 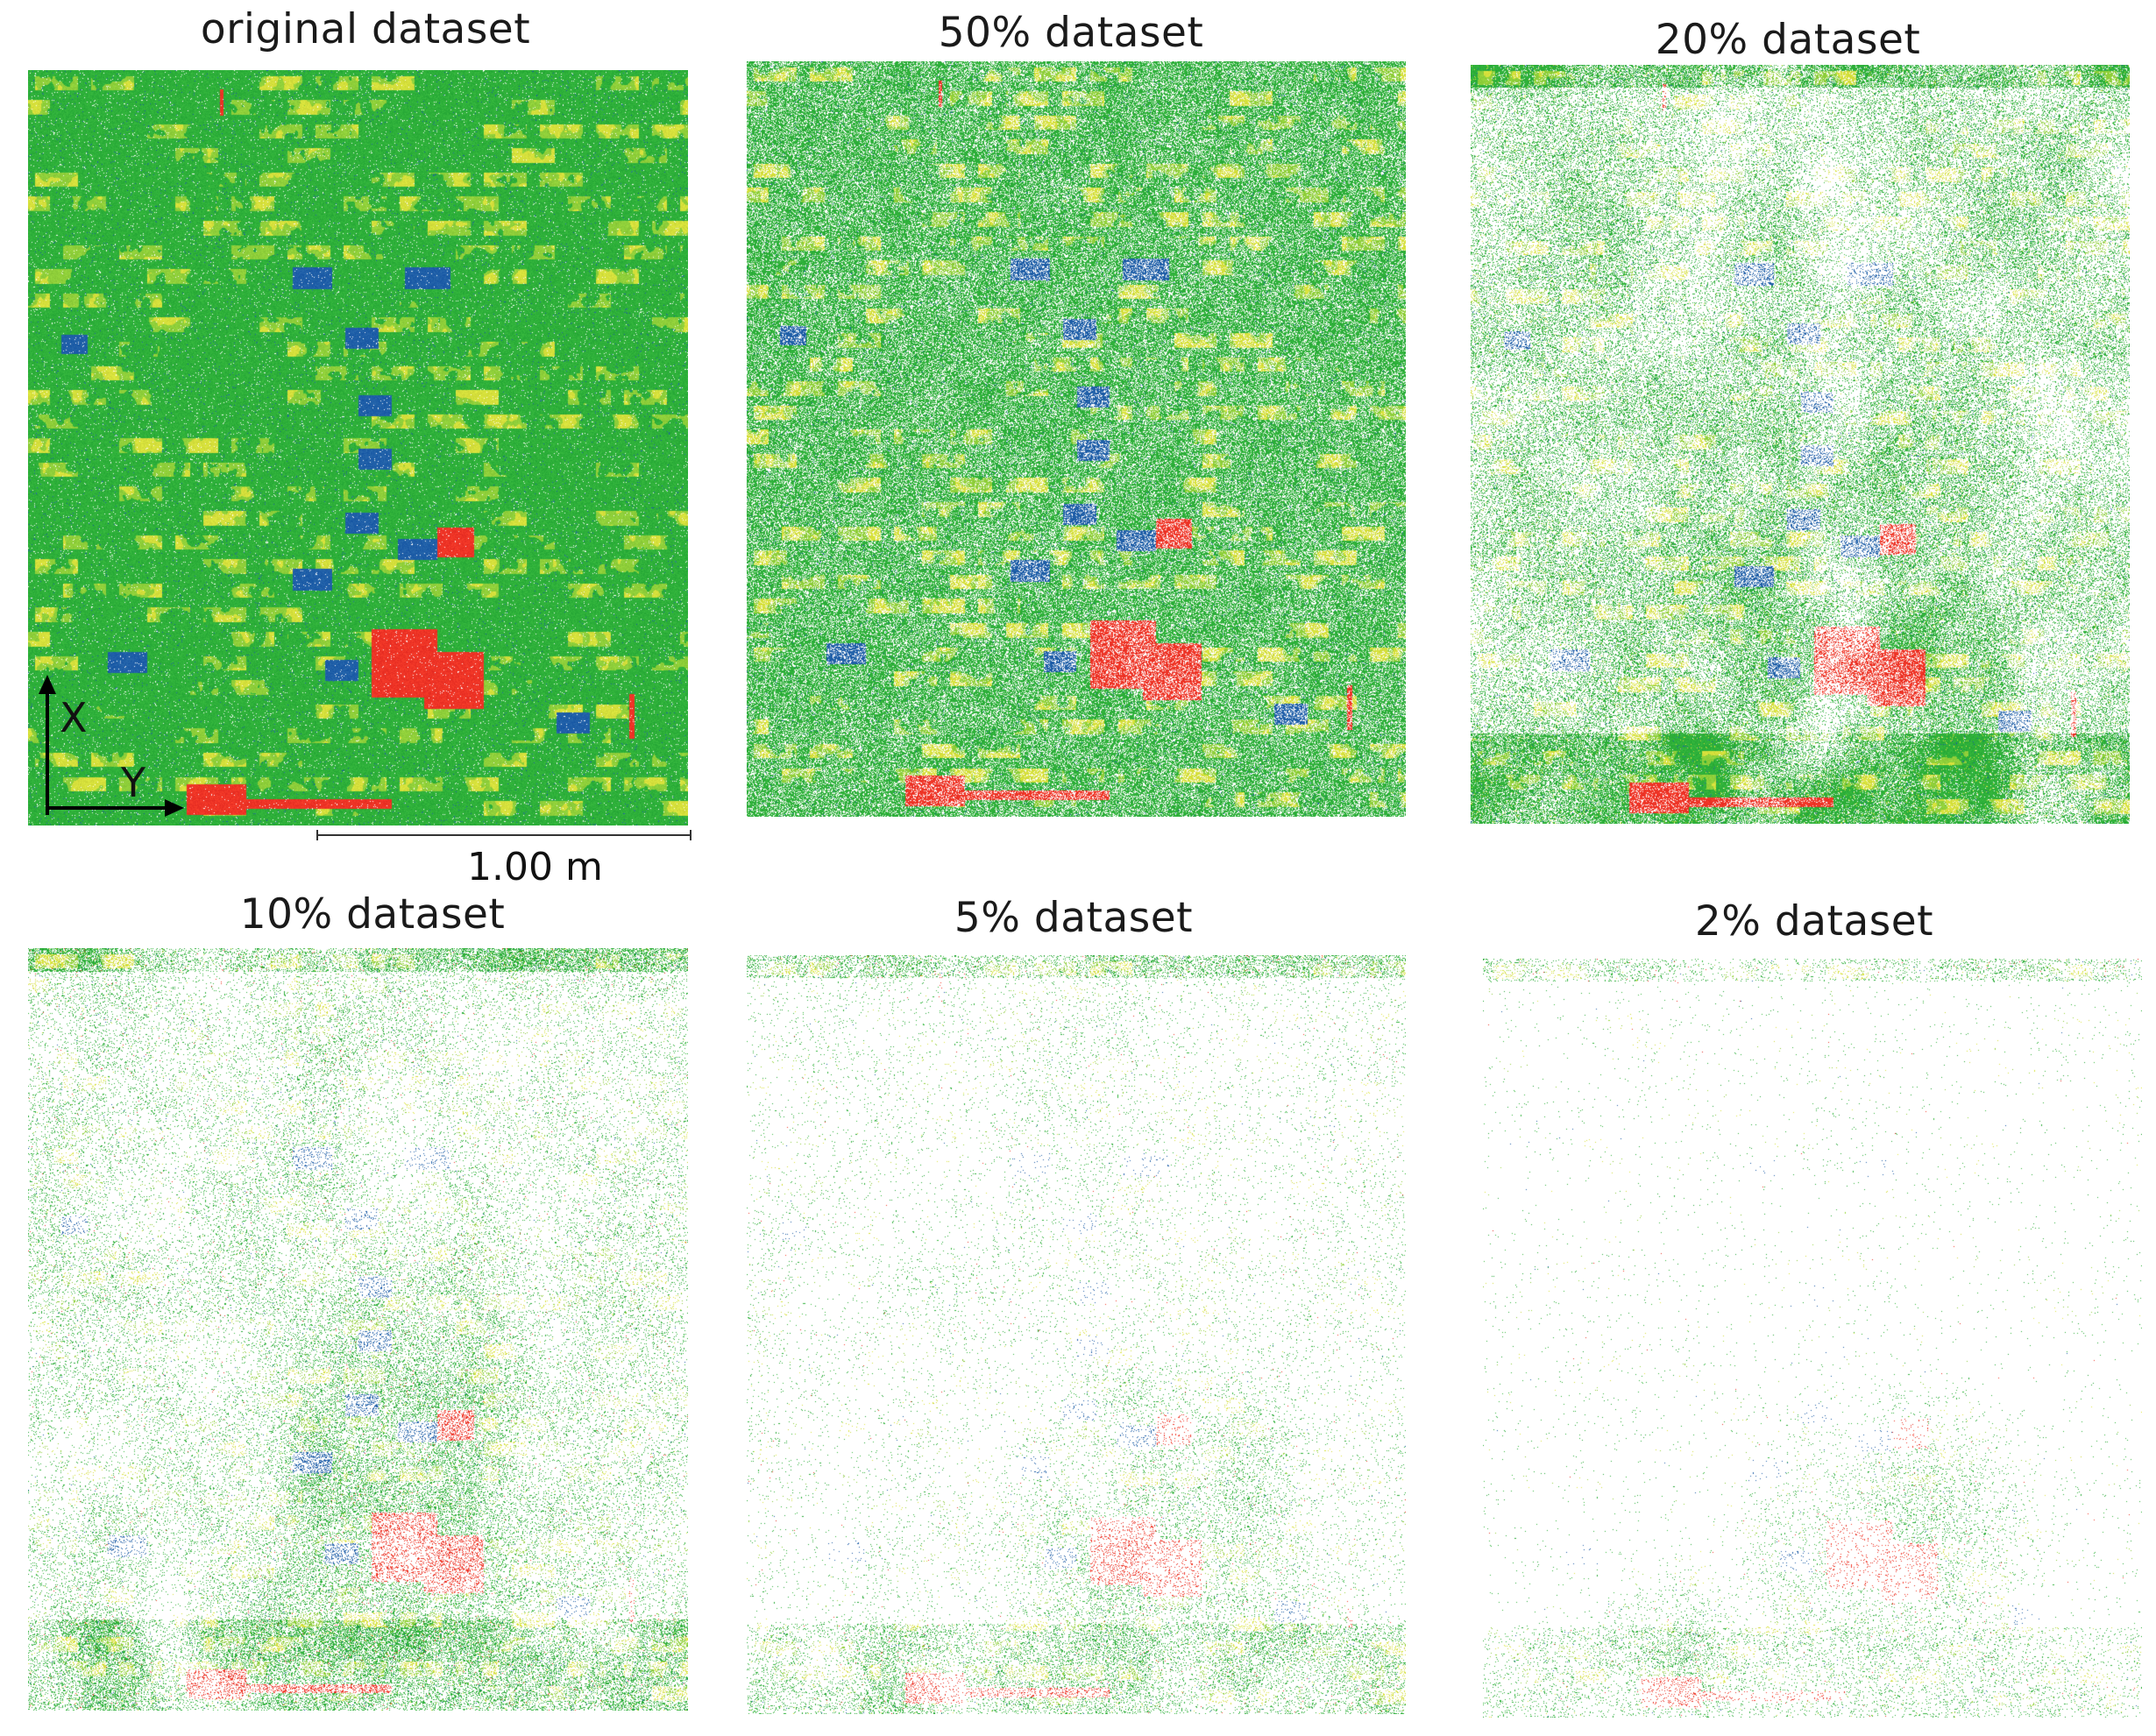 I want to click on panel-title-50: 50% dataset, so click(x=1071, y=33).